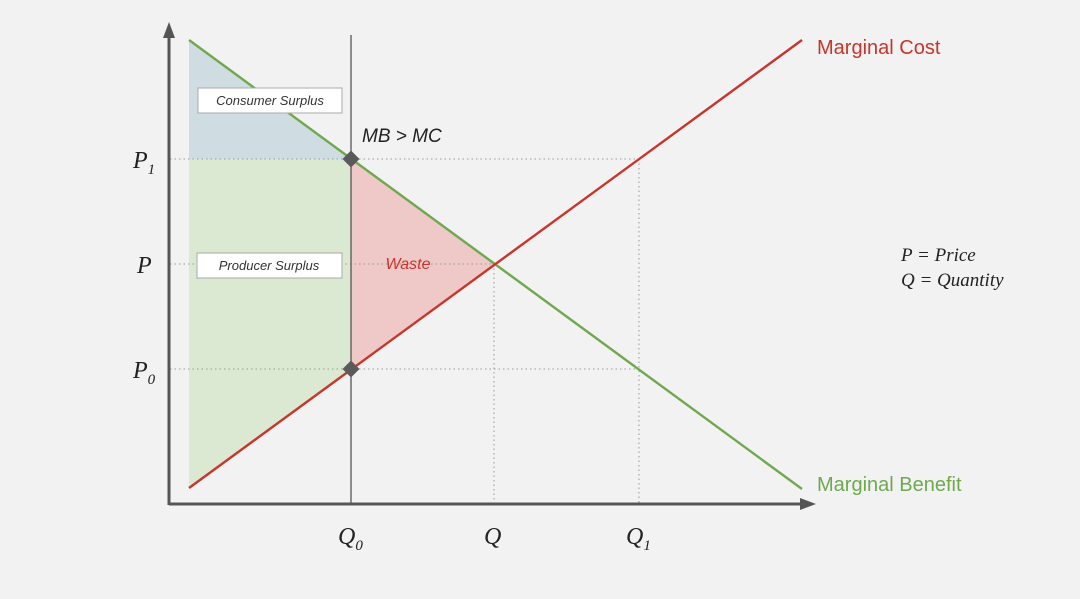 The width and height of the screenshot is (1080, 599). Describe the element at coordinates (889, 485) in the screenshot. I see `marginal-benefit-label: Marginal Benefit` at that location.